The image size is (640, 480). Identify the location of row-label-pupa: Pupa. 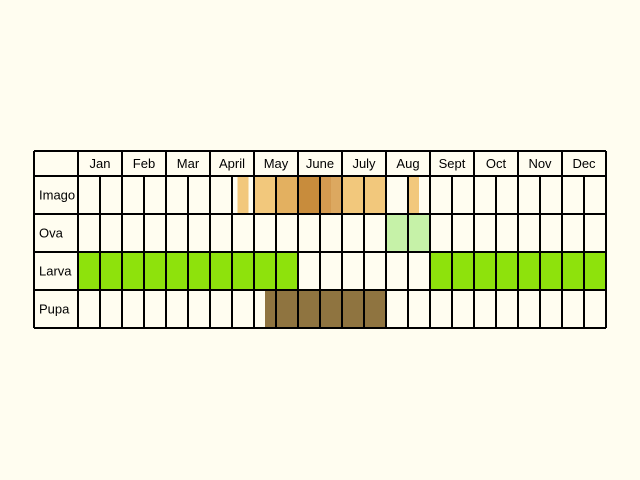
(54, 309).